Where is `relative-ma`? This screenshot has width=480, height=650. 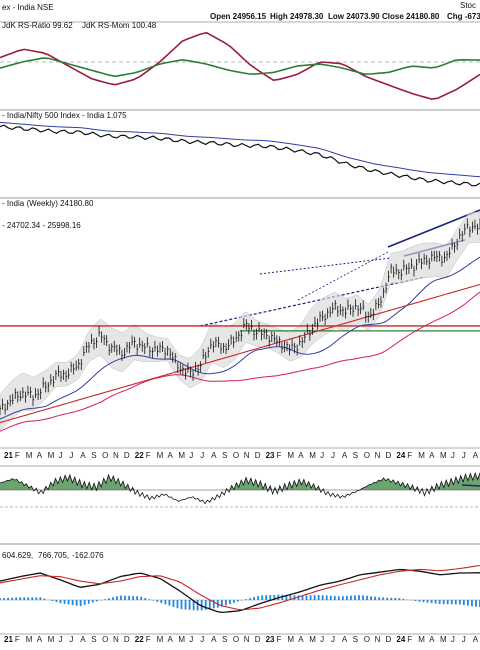
relative-ma is located at coordinates (240, 149).